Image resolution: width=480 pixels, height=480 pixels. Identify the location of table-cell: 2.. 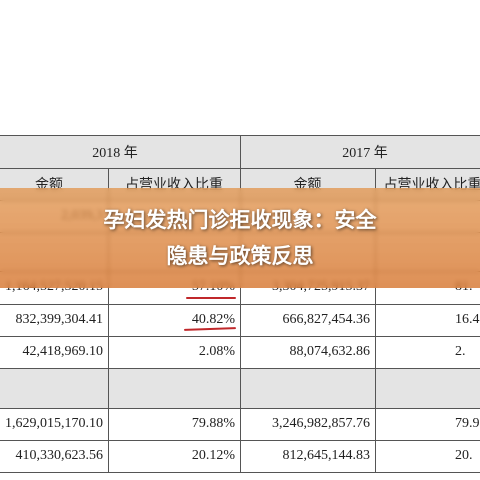
(460, 351).